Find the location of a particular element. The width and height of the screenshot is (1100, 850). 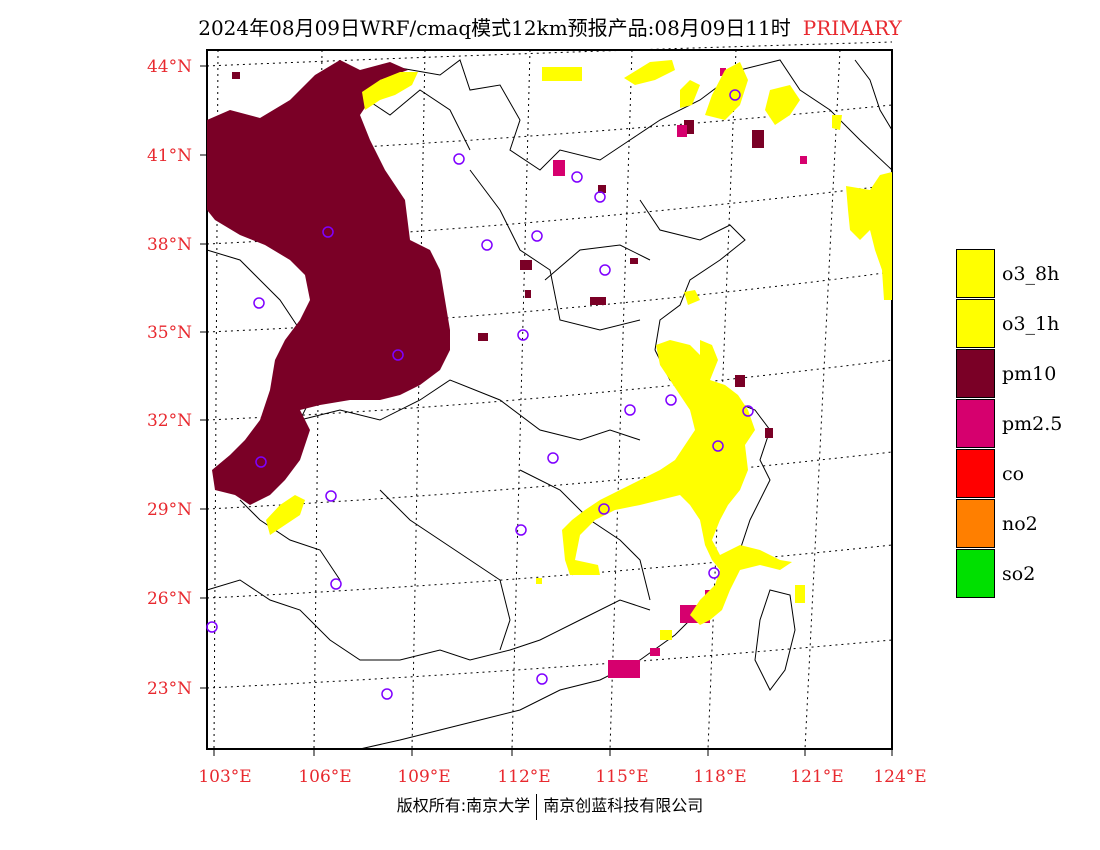

legend-label: co is located at coordinates (1013, 474).